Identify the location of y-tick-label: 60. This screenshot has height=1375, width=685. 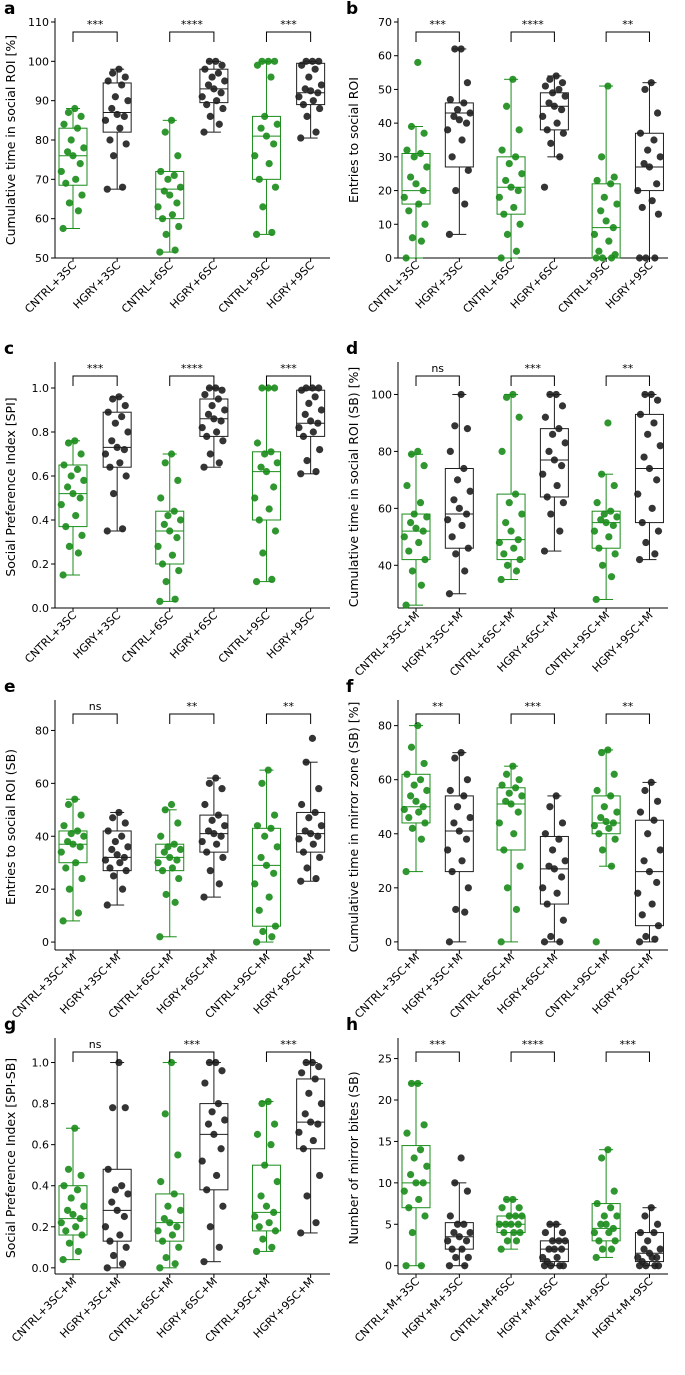
(385, 508).